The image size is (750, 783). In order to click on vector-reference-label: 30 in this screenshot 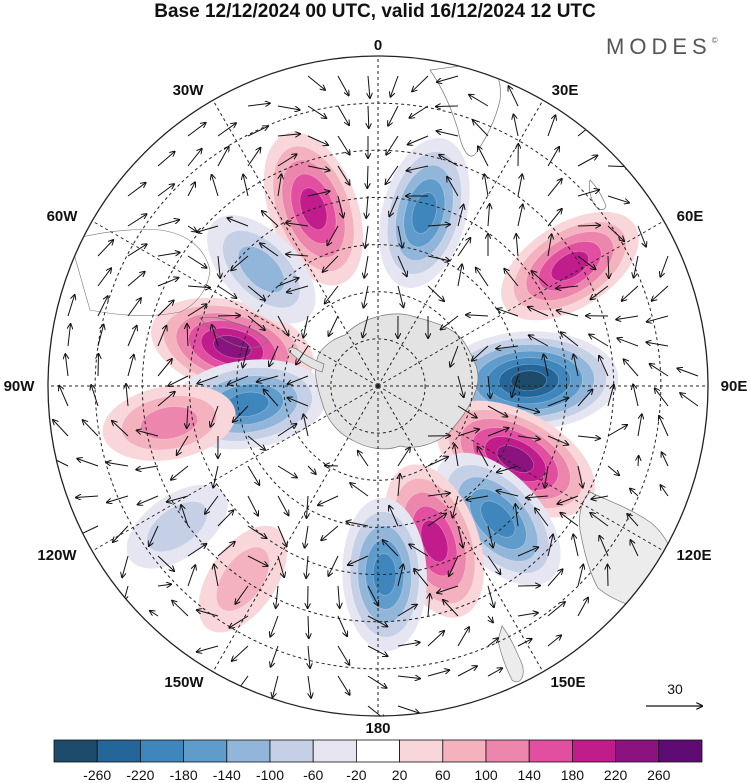, I will do `click(675, 689)`.